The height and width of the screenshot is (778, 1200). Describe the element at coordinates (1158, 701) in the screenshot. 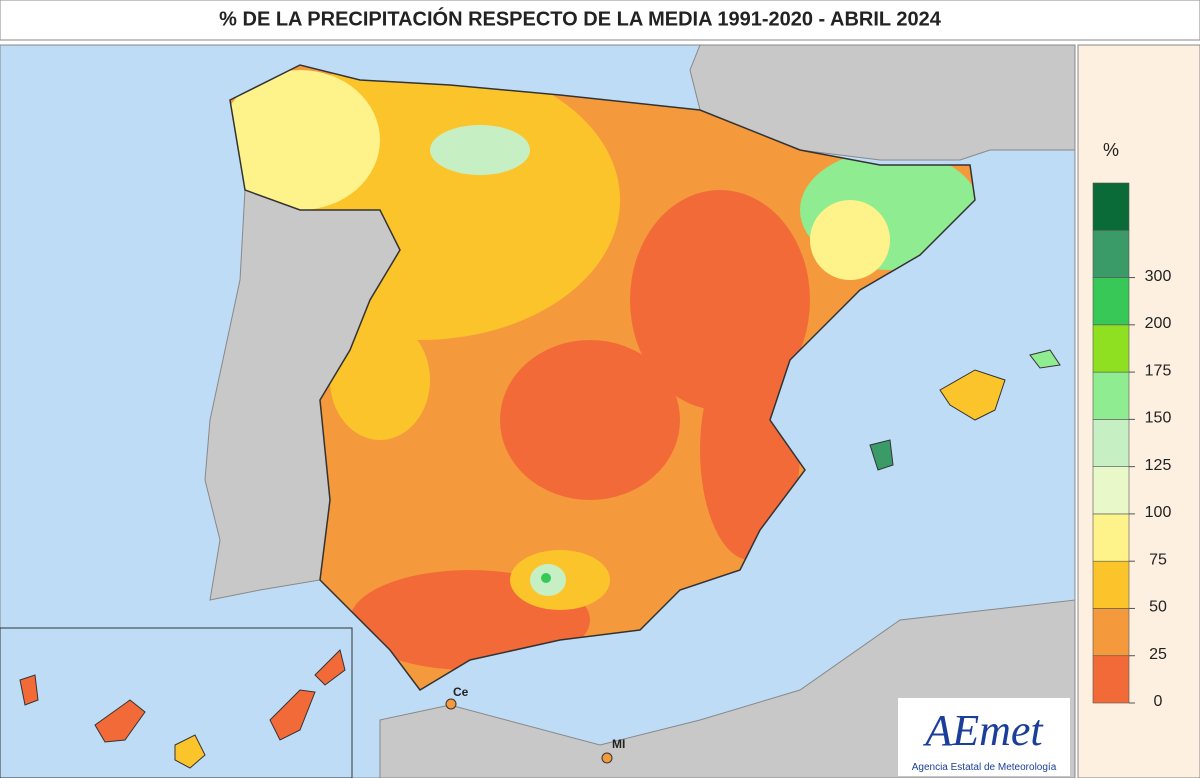

I see `legend-tick-label: 0` at that location.